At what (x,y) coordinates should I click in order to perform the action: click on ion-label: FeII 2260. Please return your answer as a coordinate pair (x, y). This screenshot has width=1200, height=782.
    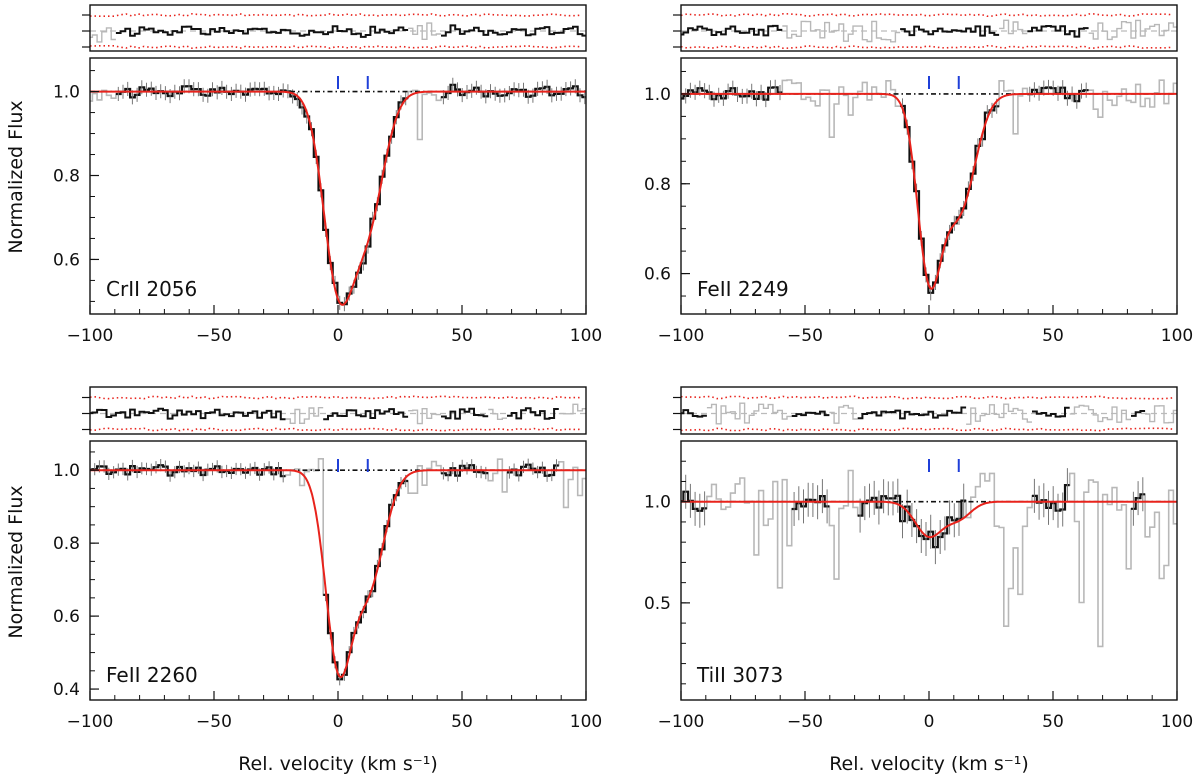
    Looking at the image, I should click on (152, 675).